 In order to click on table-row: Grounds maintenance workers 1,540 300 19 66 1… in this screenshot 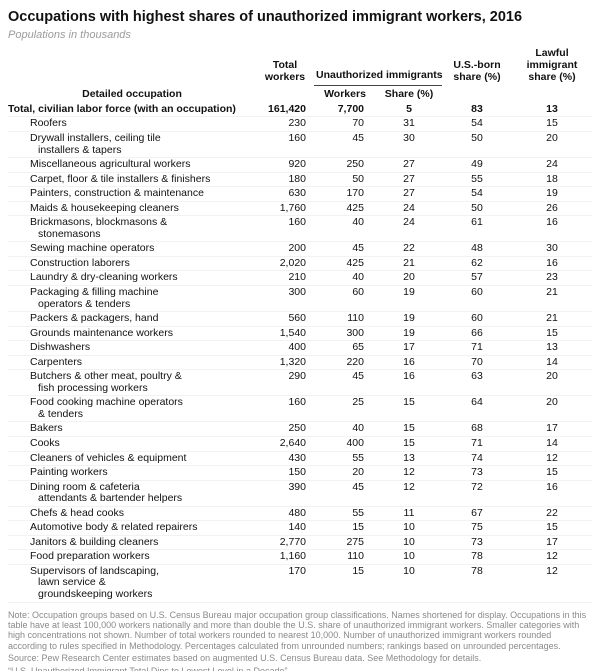, I will do `click(300, 333)`.